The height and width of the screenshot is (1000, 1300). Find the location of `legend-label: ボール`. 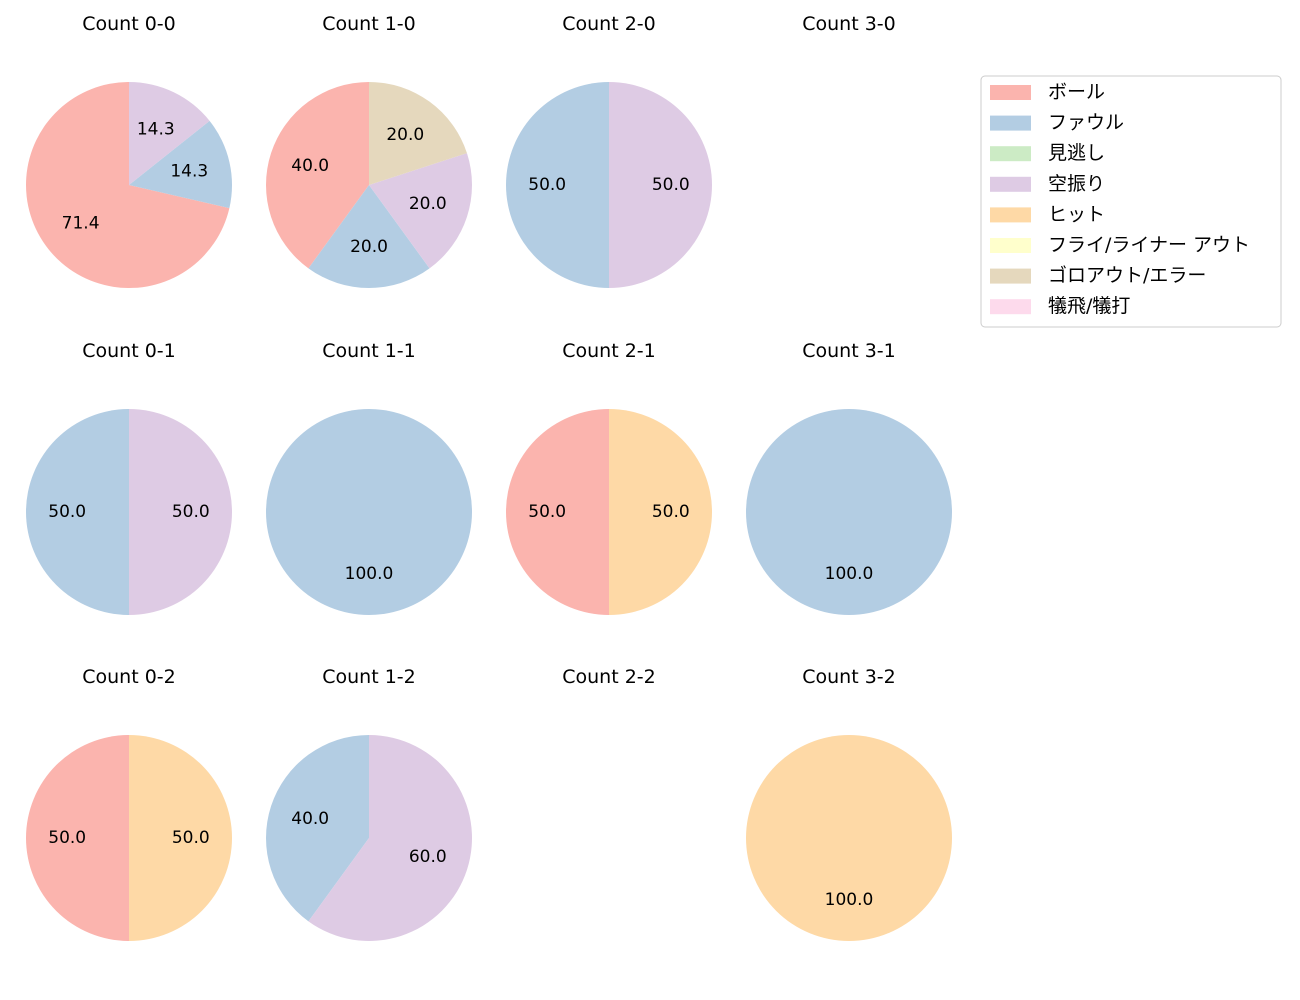

legend-label: ボール is located at coordinates (1076, 92).